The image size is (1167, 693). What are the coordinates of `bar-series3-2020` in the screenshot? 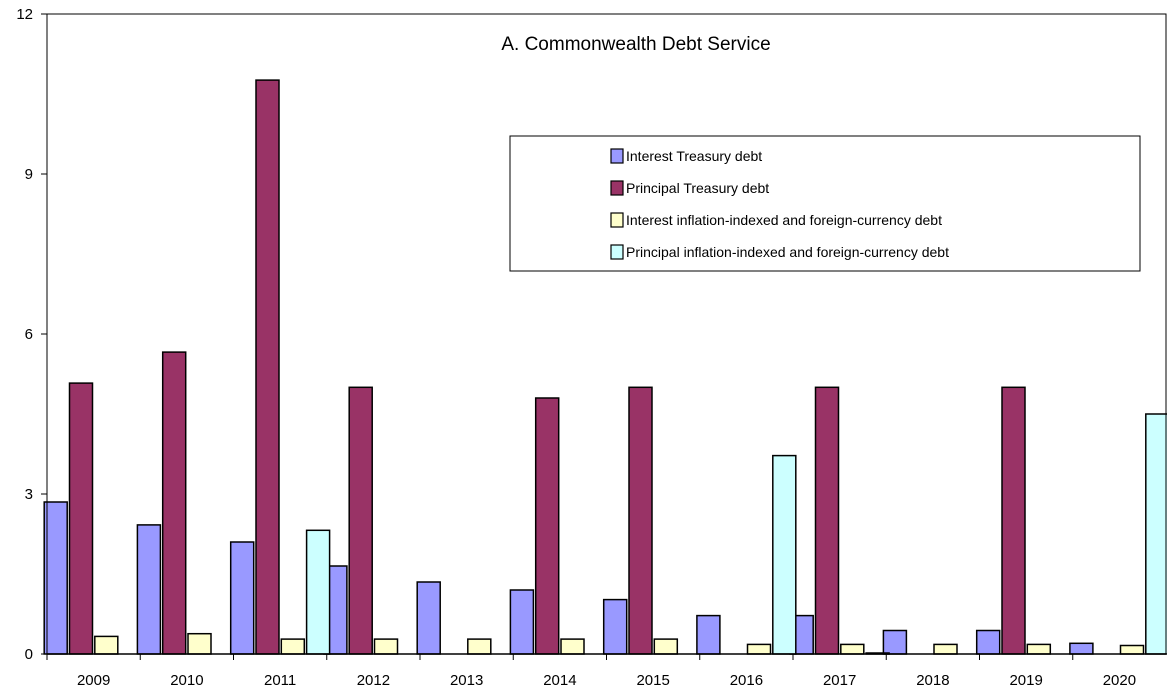 It's located at (1132, 649).